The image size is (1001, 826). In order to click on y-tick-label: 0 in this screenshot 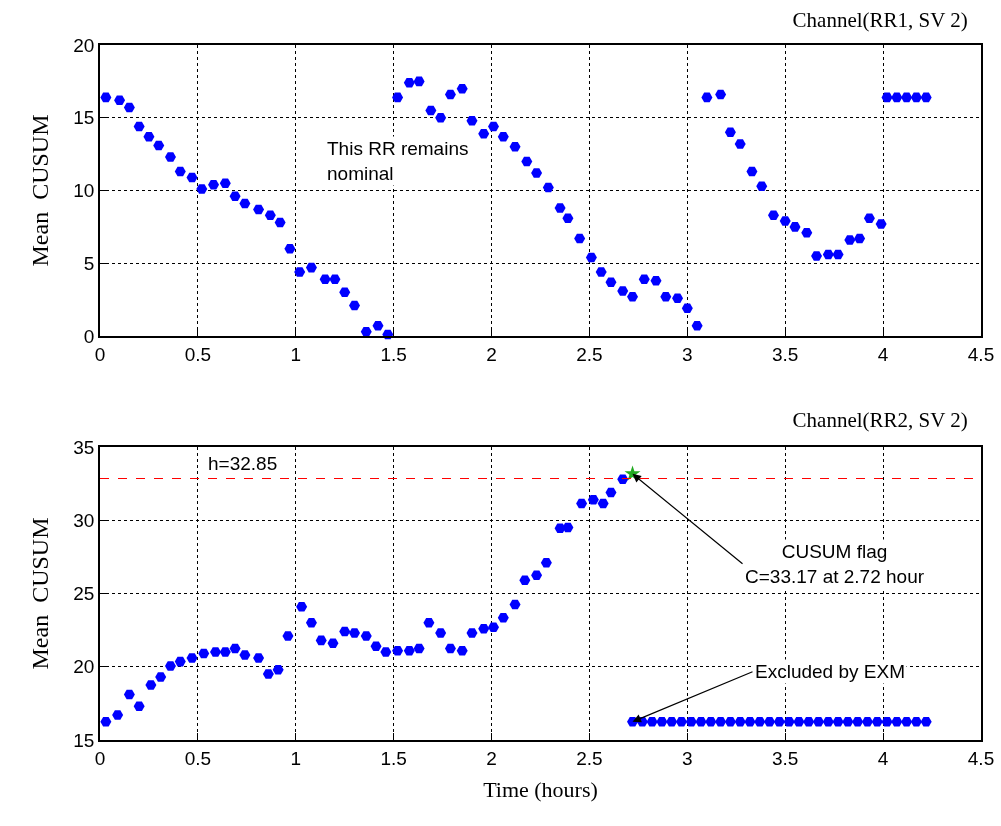, I will do `click(89, 336)`.